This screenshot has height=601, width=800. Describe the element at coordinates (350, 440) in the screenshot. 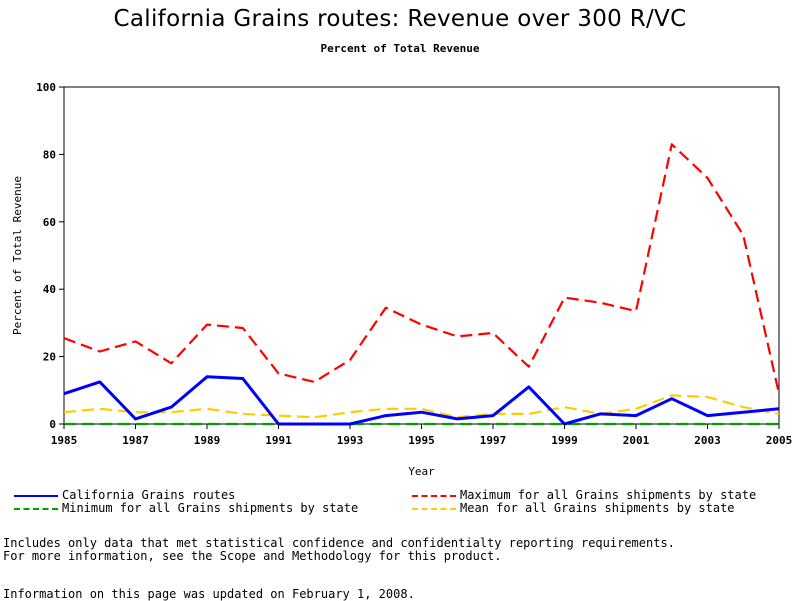

I see `x-tick-label: 1993` at that location.